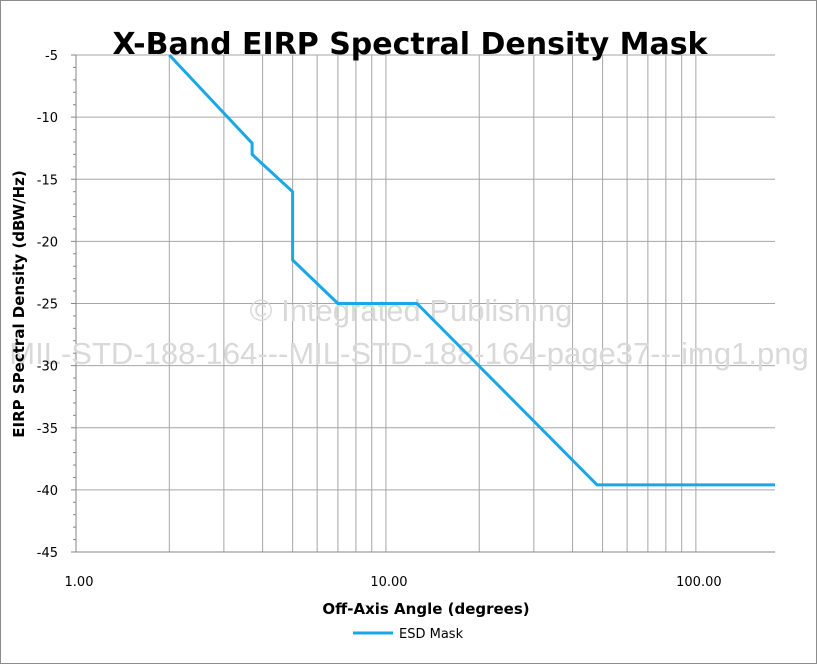 This screenshot has width=817, height=668. I want to click on y-tick-label: -25, so click(47, 305).